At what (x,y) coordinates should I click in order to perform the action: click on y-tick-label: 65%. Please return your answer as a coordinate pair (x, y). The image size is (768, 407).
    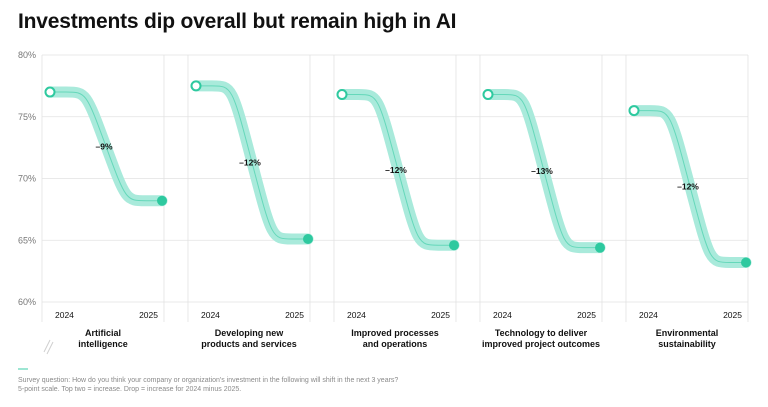
    Looking at the image, I should click on (27, 240).